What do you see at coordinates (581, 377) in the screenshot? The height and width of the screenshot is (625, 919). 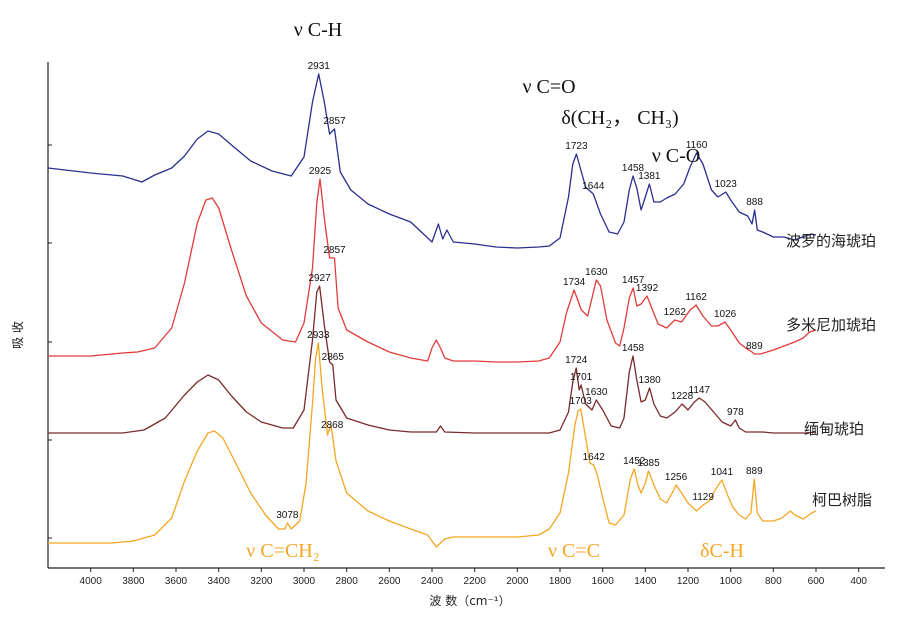 I see `peak-label: 1701` at bounding box center [581, 377].